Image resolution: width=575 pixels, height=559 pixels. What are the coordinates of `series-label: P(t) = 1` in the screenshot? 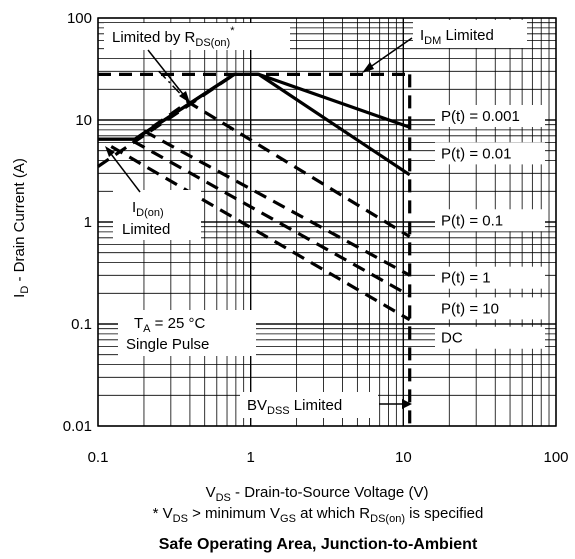 It's located at (466, 278).